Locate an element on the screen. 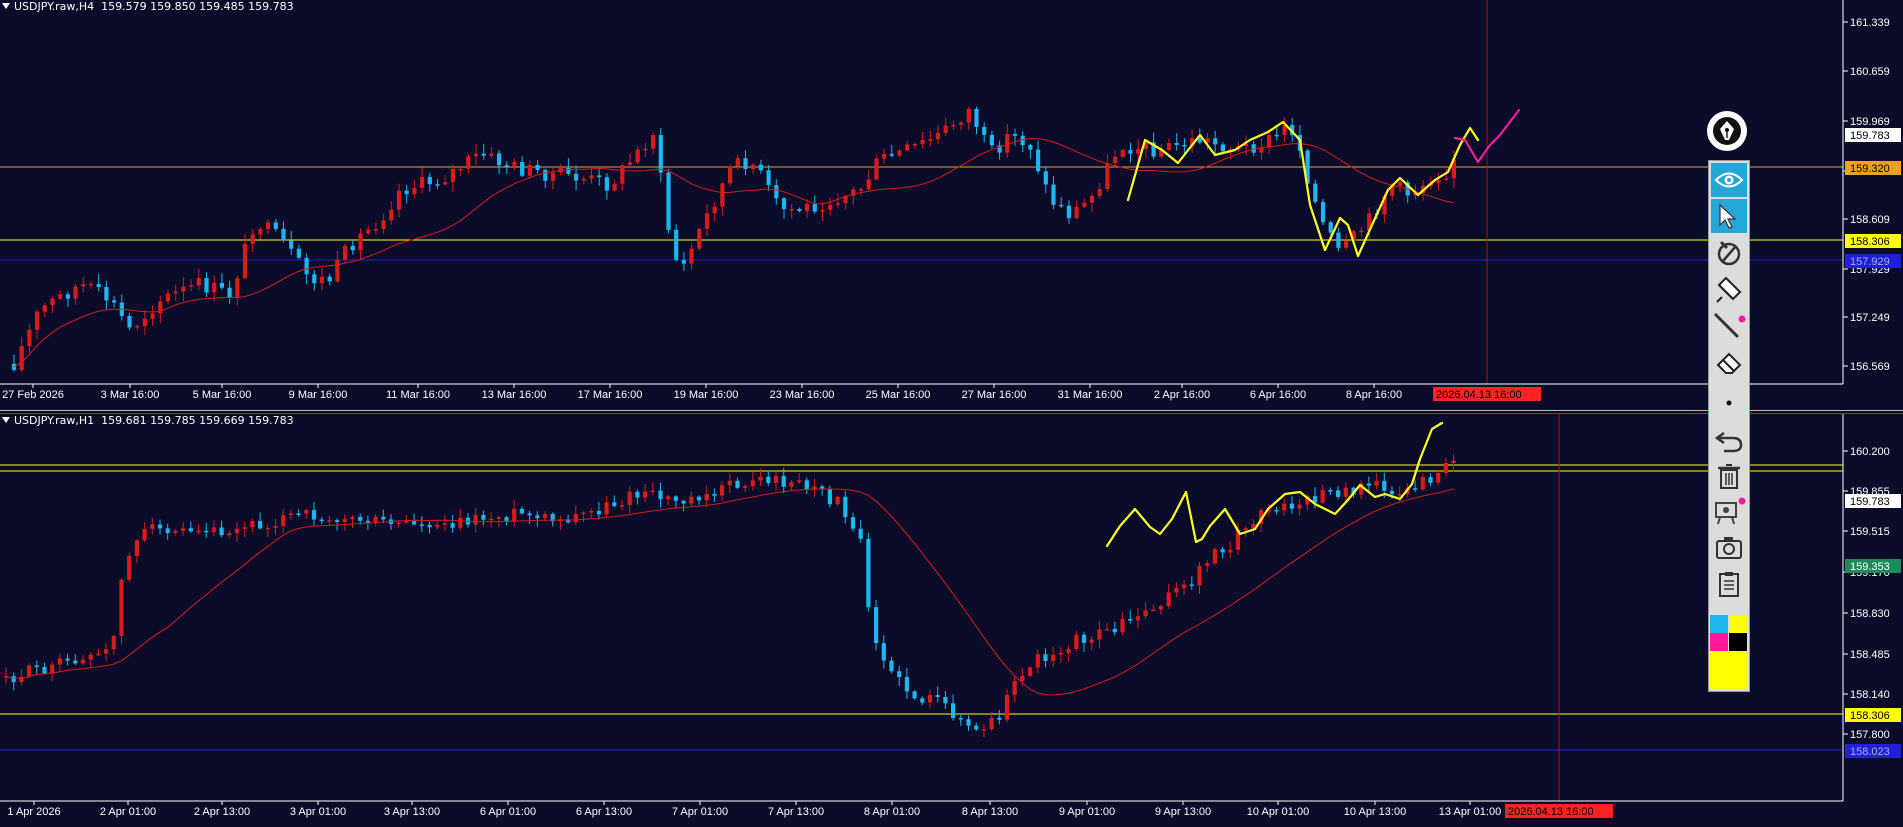 The image size is (1903, 827). time-label: 7 Apr 13:00 is located at coordinates (796, 812).